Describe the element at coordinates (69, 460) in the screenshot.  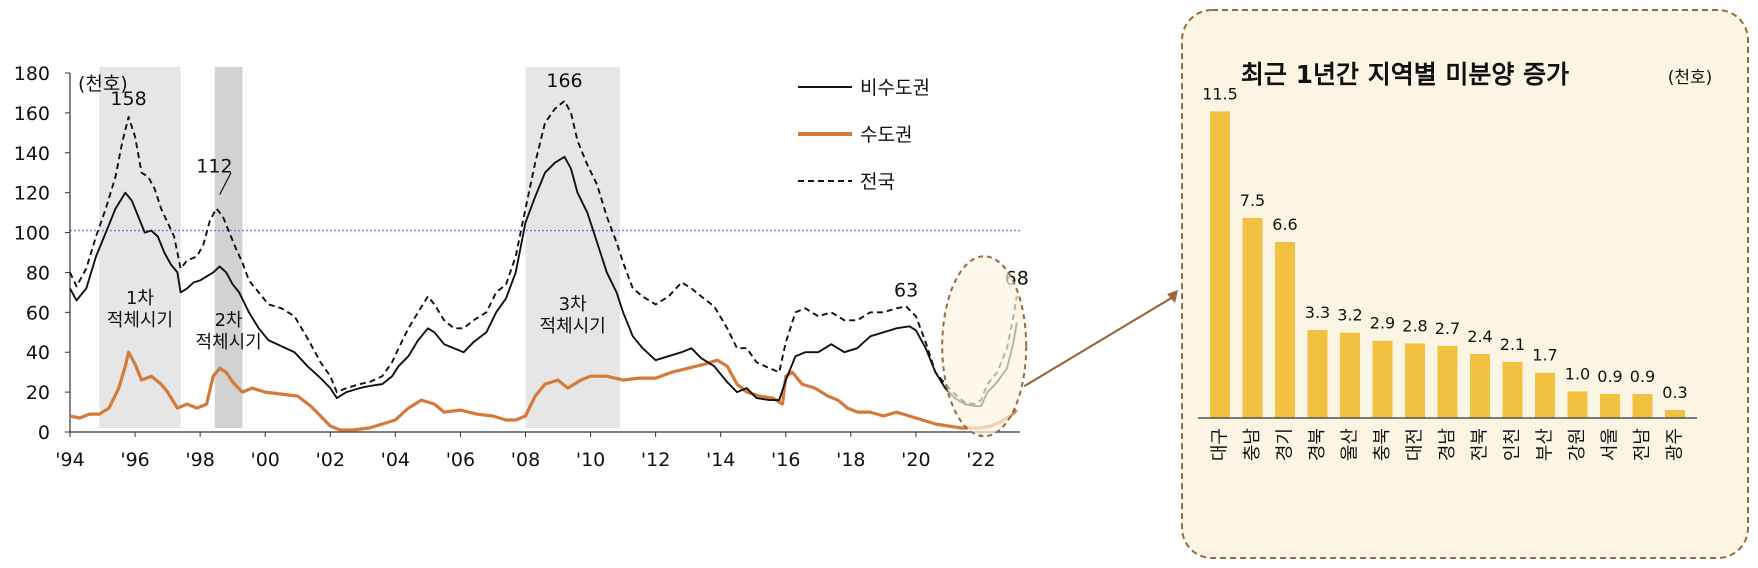
I see `x-tick-label: '94` at that location.